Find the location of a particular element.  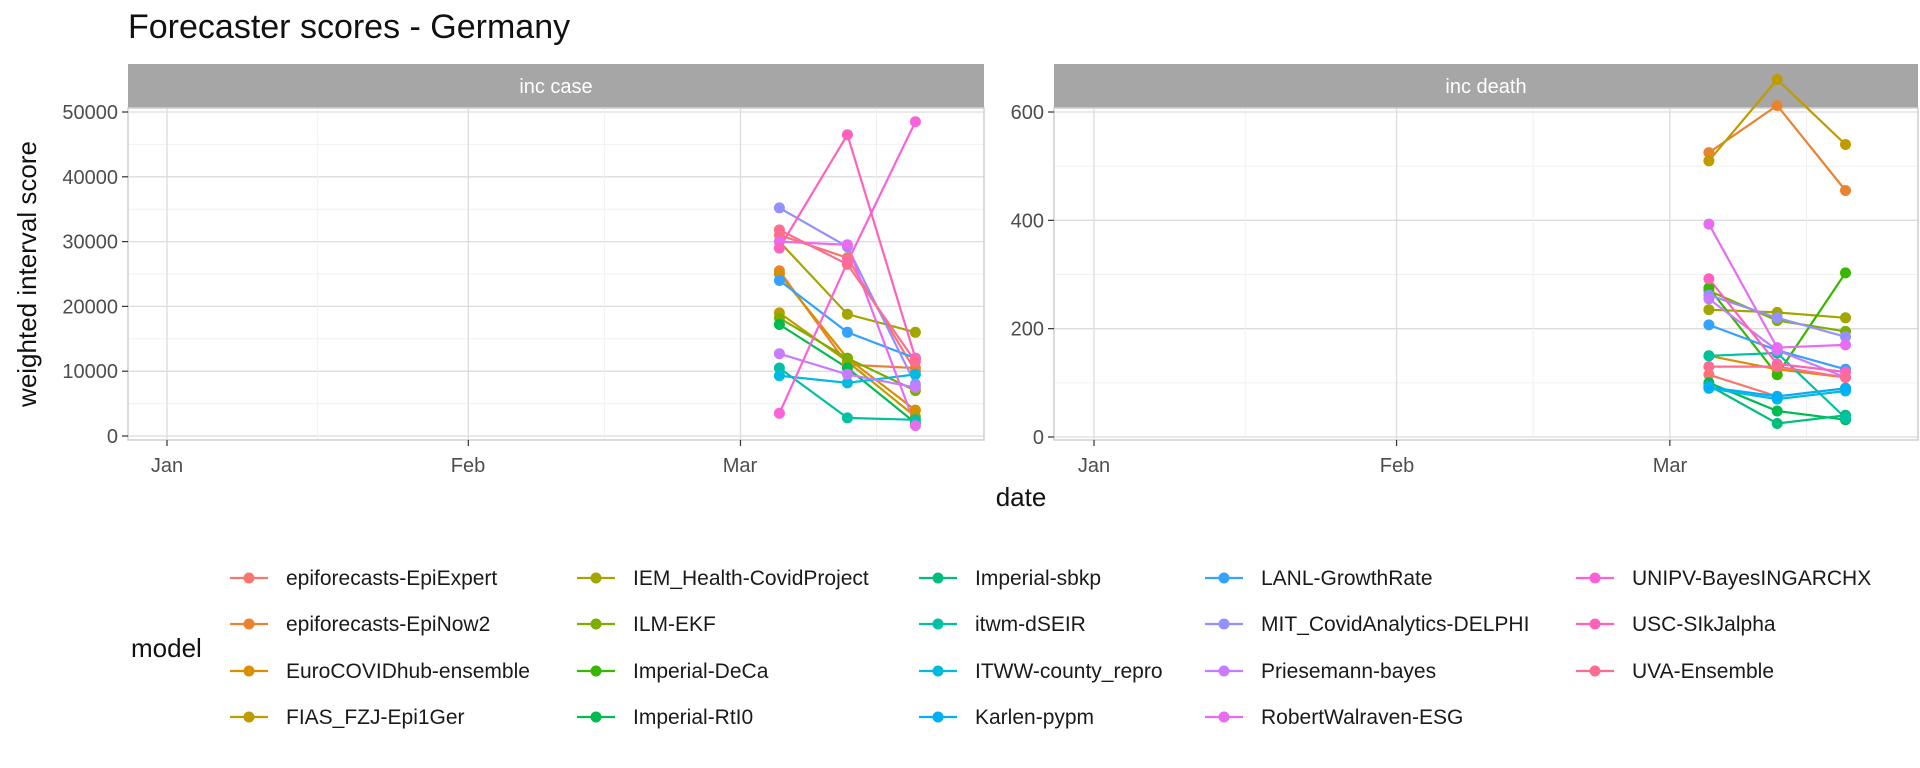

y-tick-label: 400 is located at coordinates (1027, 221).